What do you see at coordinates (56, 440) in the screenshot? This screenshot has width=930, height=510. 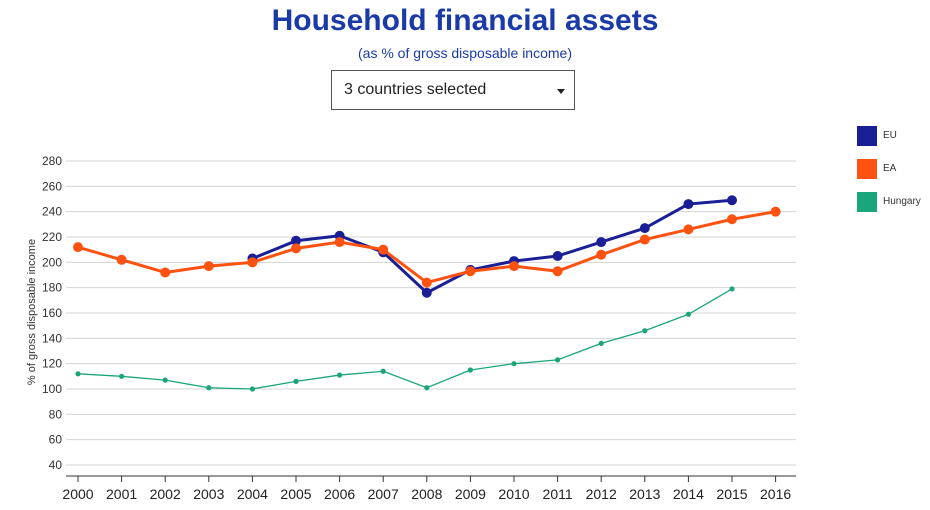 I see `y-tick-label: 60` at bounding box center [56, 440].